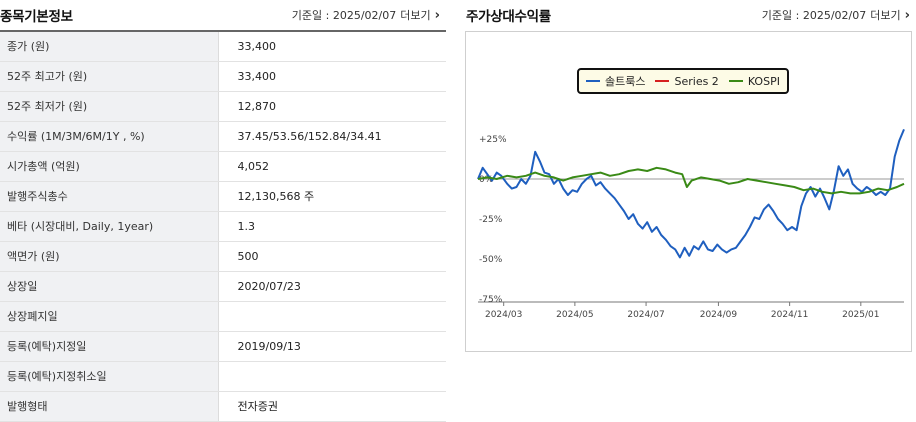  What do you see at coordinates (814, 15) in the screenshot?
I see `relative-return-date: 기준일 : 2025/02/07` at bounding box center [814, 15].